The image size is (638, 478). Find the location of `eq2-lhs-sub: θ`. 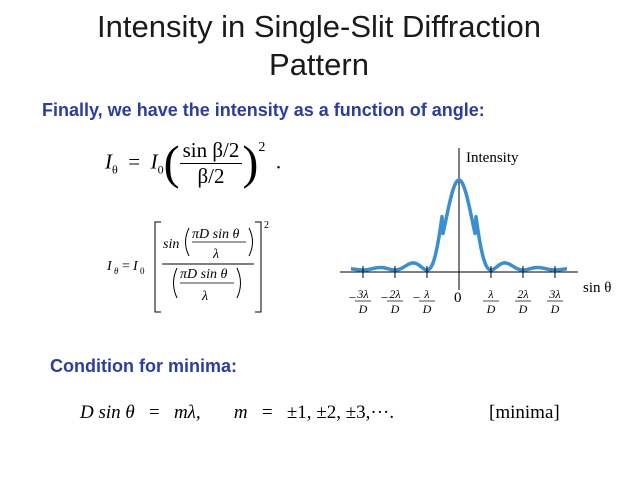

eq2-lhs-sub: θ is located at coordinates (116, 271).